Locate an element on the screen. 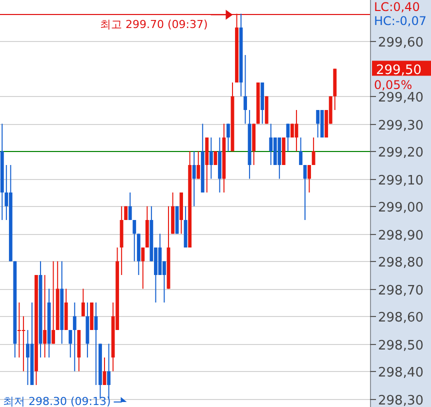  y-tick-label: 299,20 is located at coordinates (401, 153).